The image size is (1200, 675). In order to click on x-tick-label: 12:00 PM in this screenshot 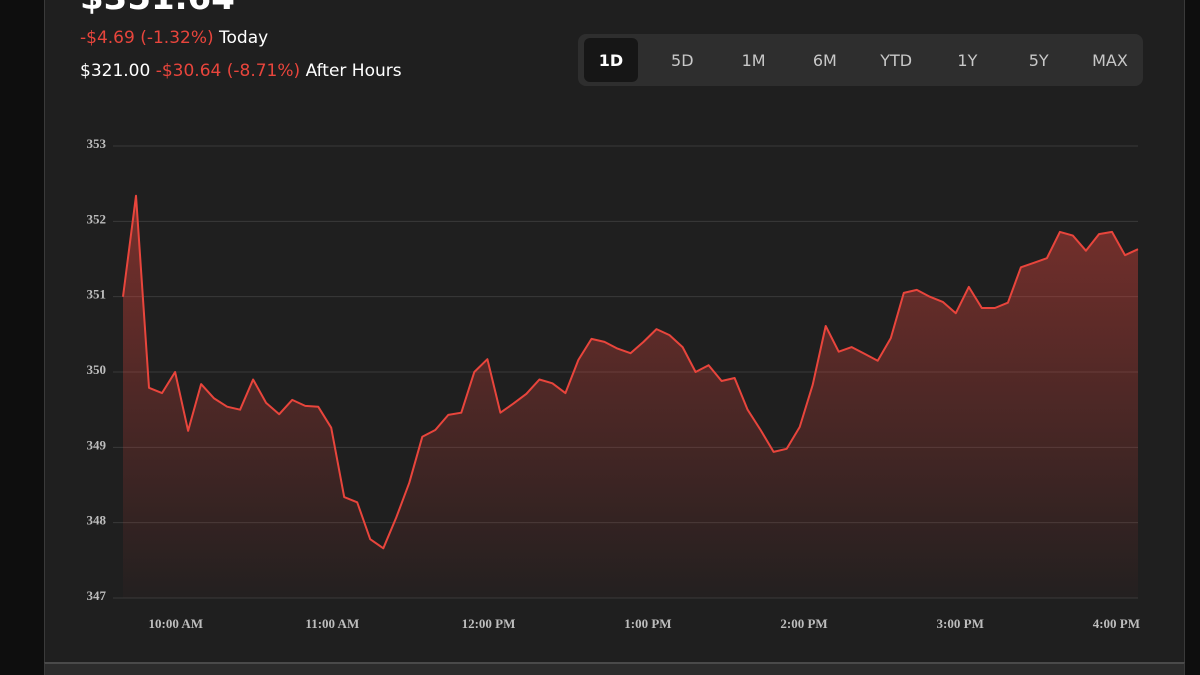, I will do `click(489, 623)`.